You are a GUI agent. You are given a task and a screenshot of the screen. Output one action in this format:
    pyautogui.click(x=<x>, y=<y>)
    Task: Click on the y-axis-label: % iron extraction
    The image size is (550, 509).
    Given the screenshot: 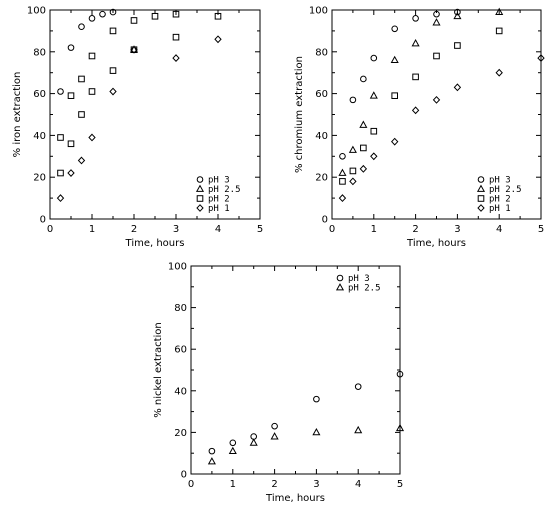 What is the action you would take?
    pyautogui.click(x=17, y=115)
    